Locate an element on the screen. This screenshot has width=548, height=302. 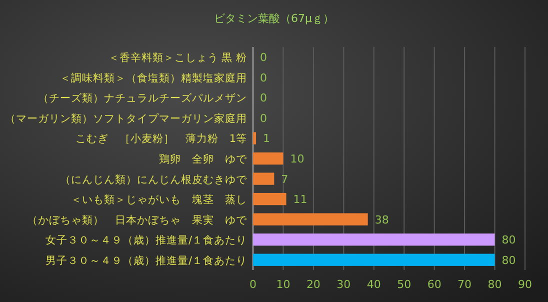
x-tick-label: 30 is located at coordinates (343, 284).